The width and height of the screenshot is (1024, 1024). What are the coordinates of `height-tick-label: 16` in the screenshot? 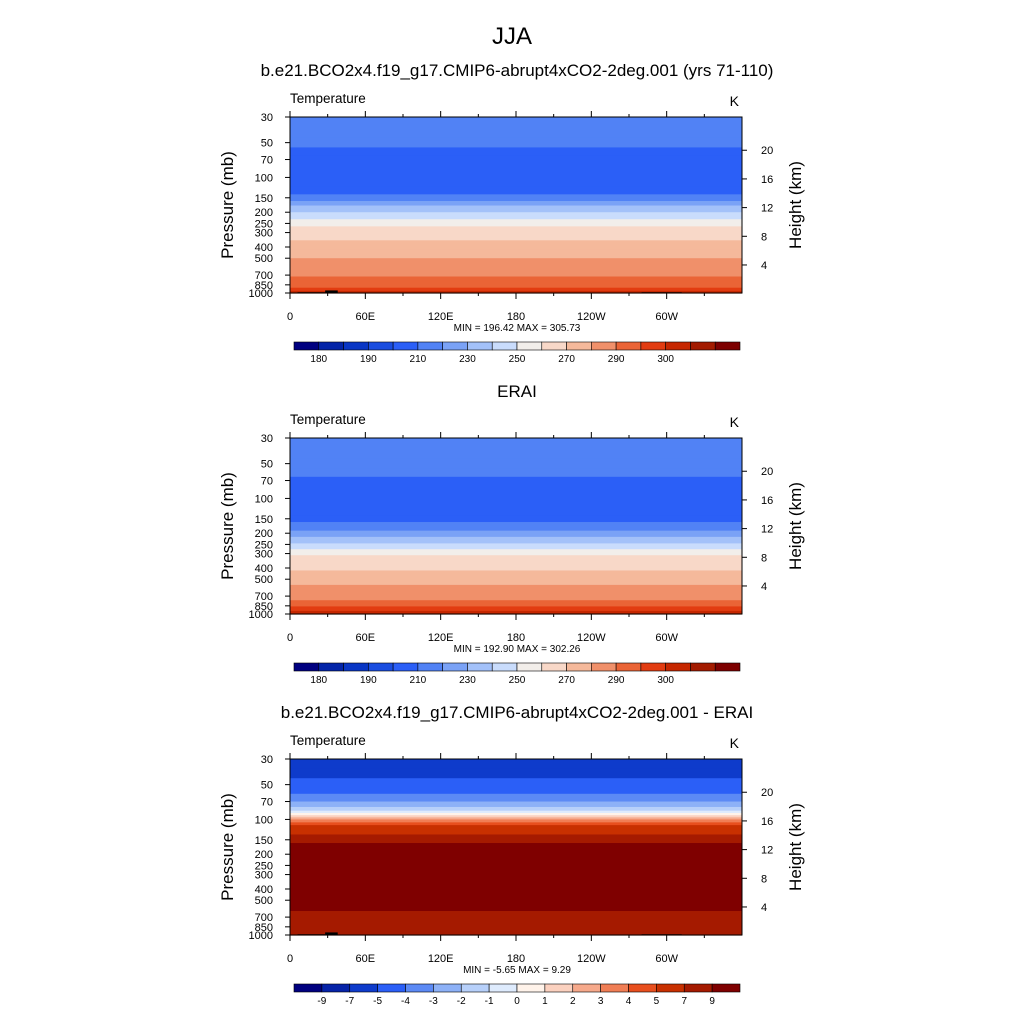 It's located at (767, 180).